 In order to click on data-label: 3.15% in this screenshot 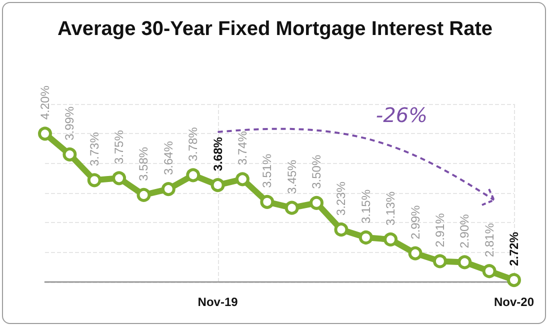, I will do `click(365, 206)`.